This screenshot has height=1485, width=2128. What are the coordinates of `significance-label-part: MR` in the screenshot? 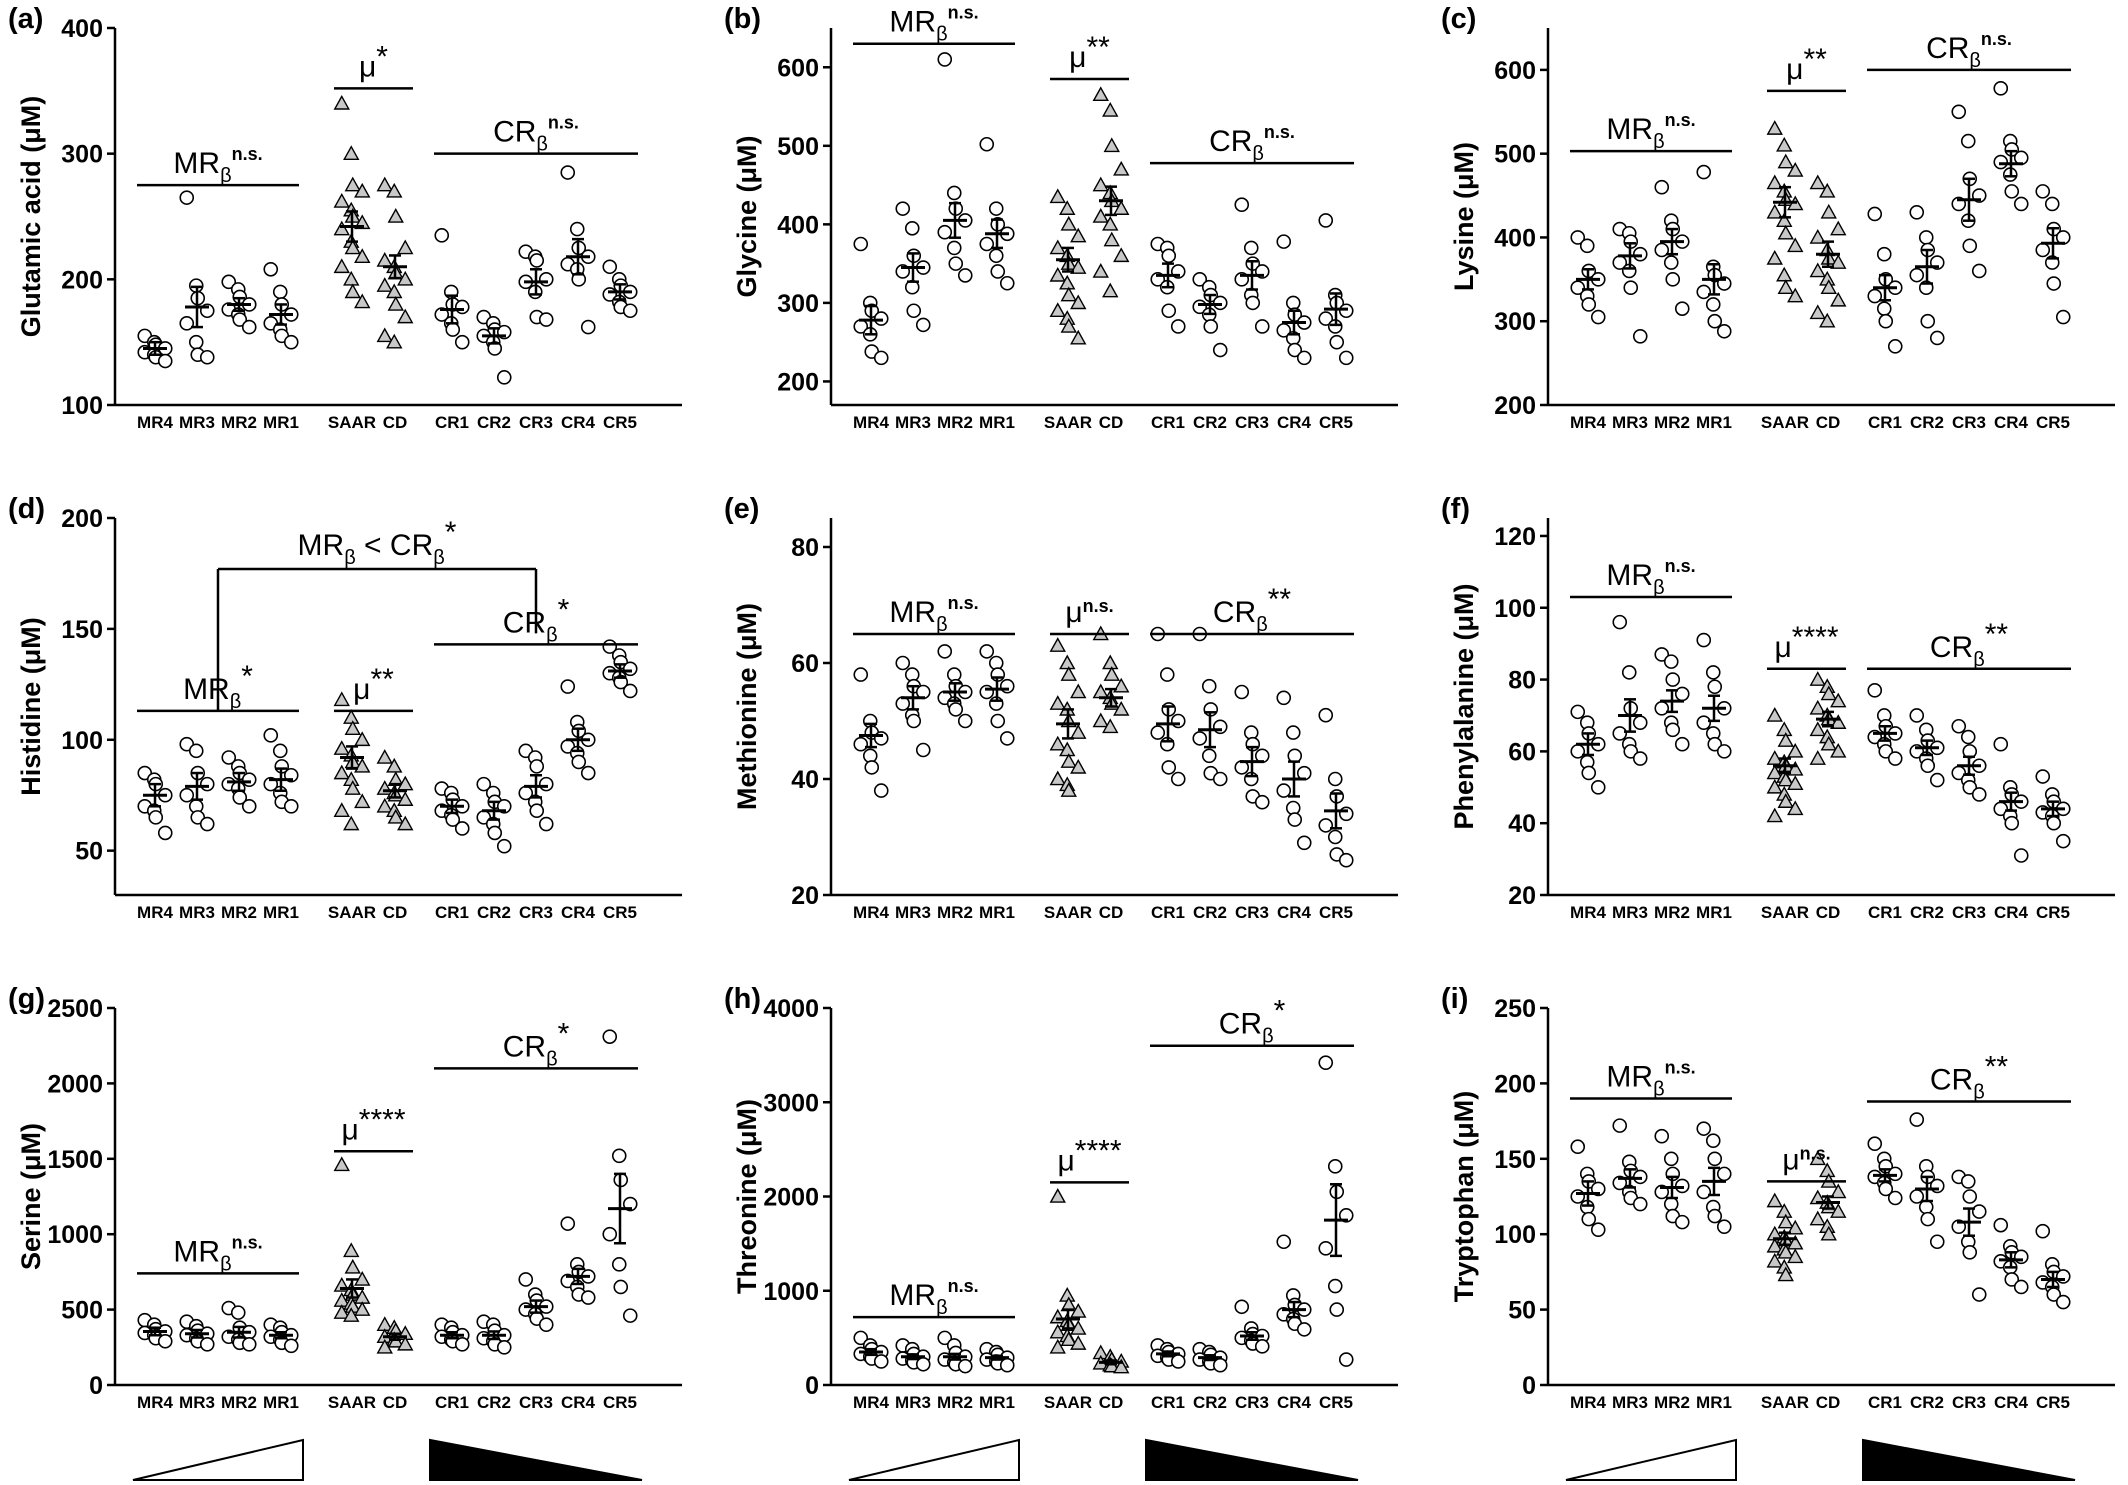 It's located at (912, 22).